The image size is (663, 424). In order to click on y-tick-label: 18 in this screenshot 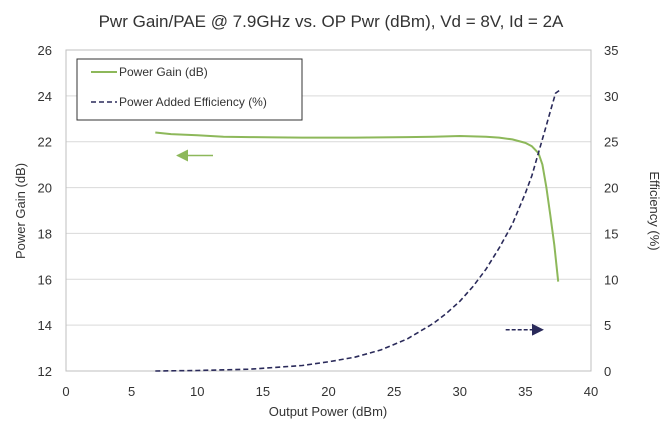, I will do `click(45, 233)`.